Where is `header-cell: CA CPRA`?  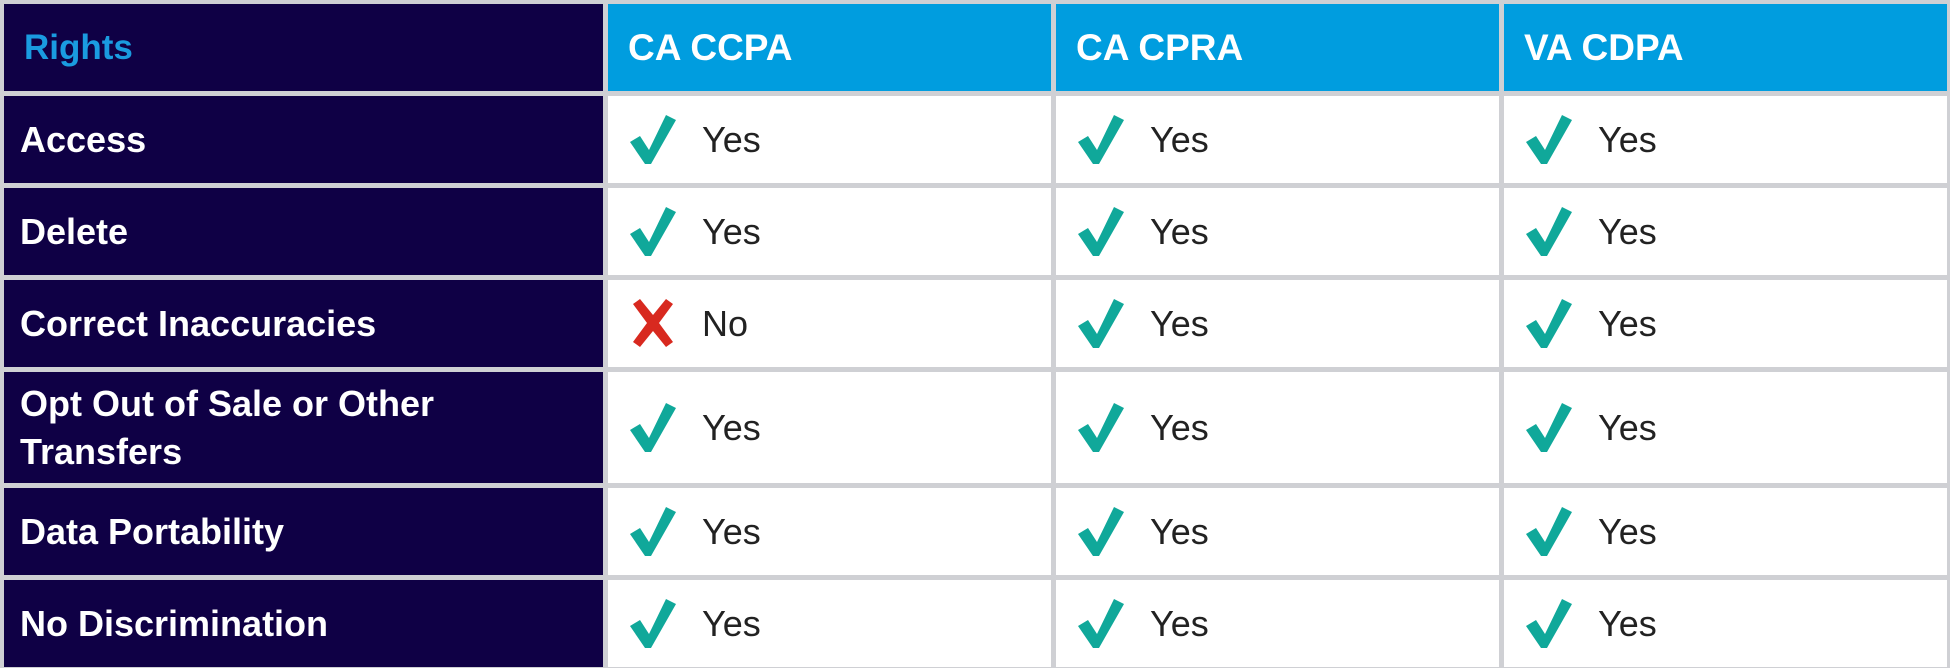
header-cell: CA CPRA is located at coordinates (1277, 47).